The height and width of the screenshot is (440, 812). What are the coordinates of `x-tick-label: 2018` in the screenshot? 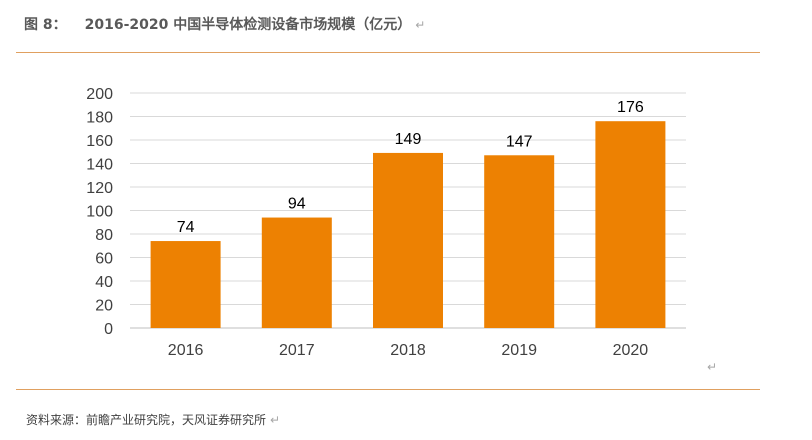 It's located at (408, 350).